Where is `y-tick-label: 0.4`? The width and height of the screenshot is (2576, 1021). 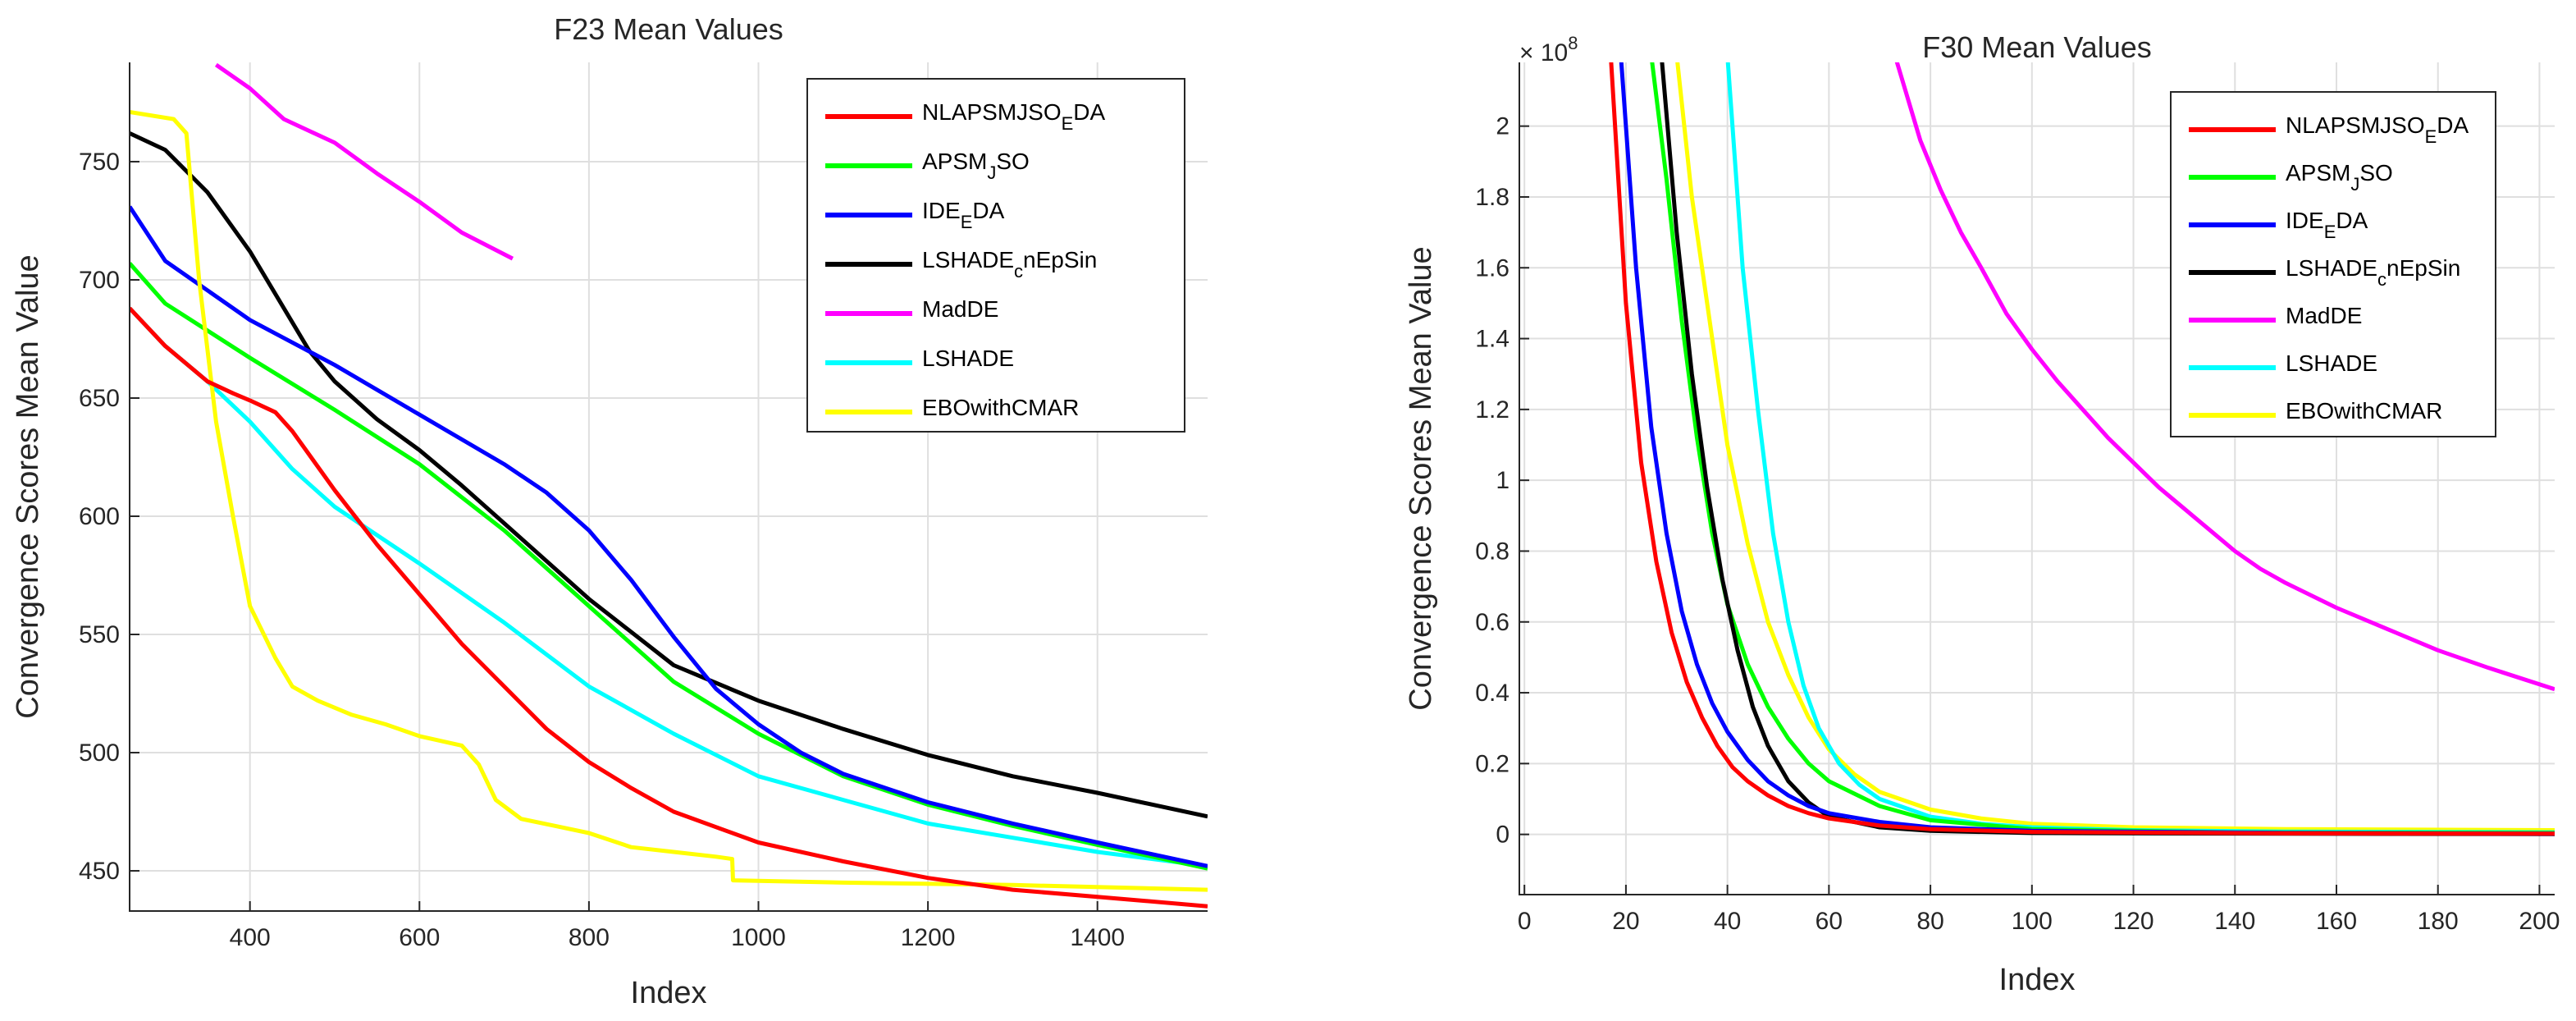
y-tick-label: 0.4 is located at coordinates (1493, 693).